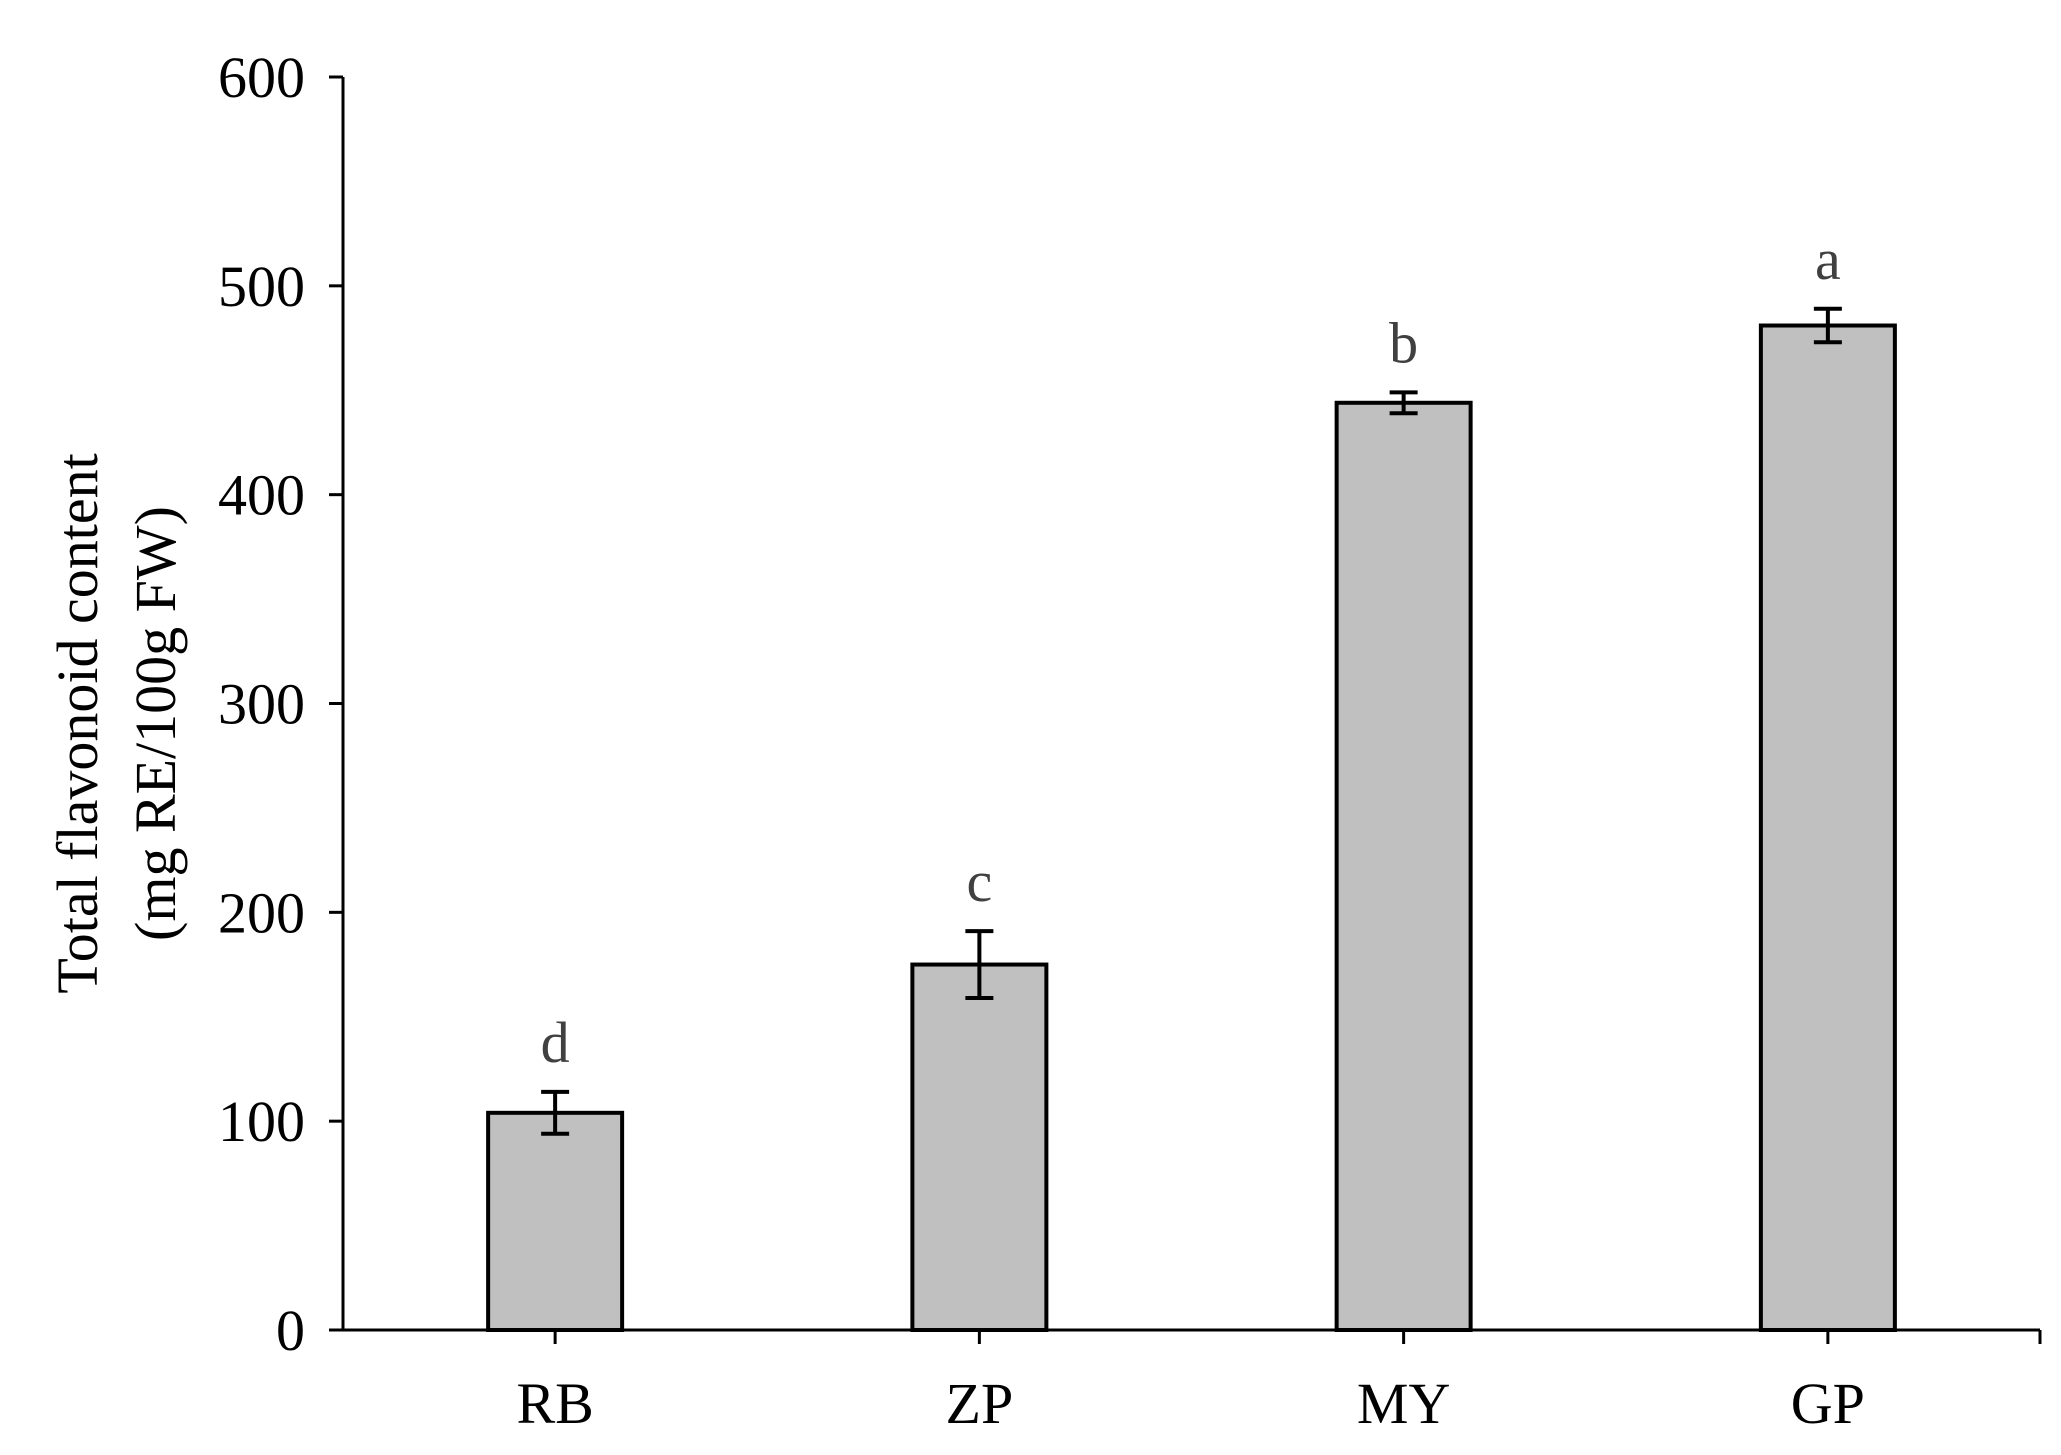 The width and height of the screenshot is (2061, 1455). What do you see at coordinates (261, 912) in the screenshot?
I see `y-tick-label: 200` at bounding box center [261, 912].